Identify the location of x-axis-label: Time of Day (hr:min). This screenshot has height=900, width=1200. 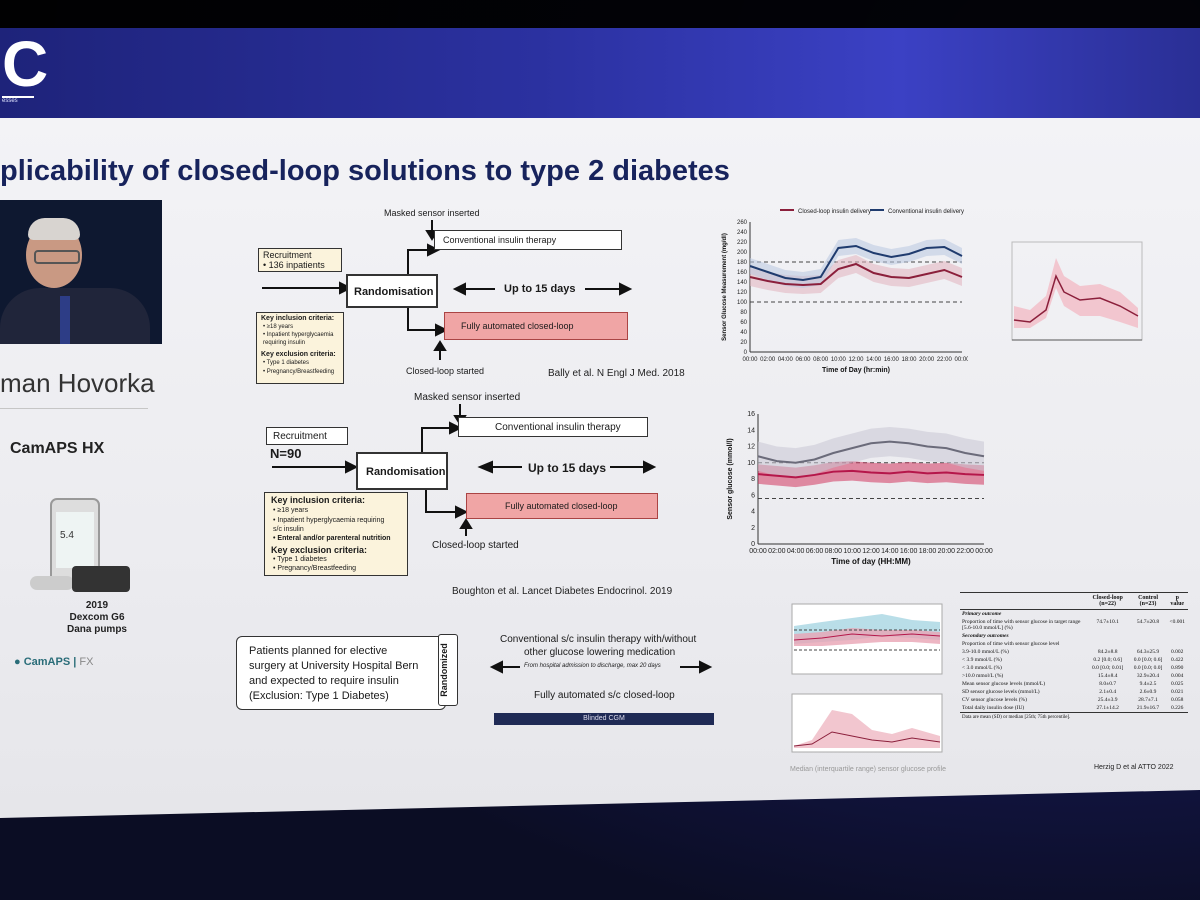
(856, 370).